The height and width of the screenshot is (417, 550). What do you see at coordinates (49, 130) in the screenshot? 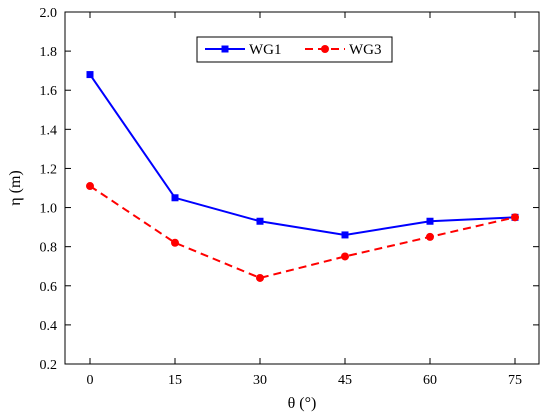
I see `y-tick-label: 1.4` at bounding box center [49, 130].